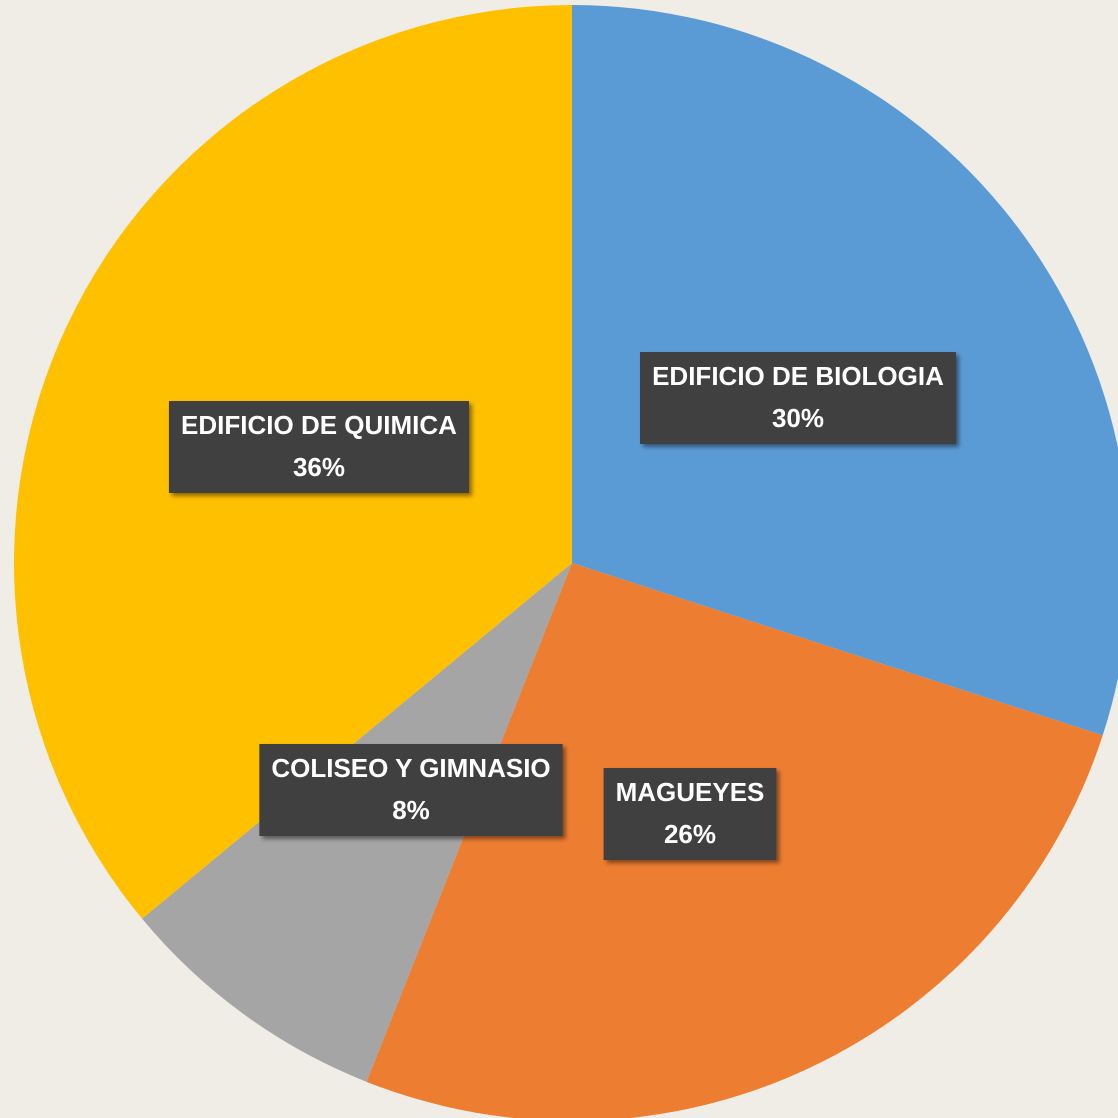 The width and height of the screenshot is (1118, 1118). What do you see at coordinates (411, 810) in the screenshot?
I see `label-value: 8%` at bounding box center [411, 810].